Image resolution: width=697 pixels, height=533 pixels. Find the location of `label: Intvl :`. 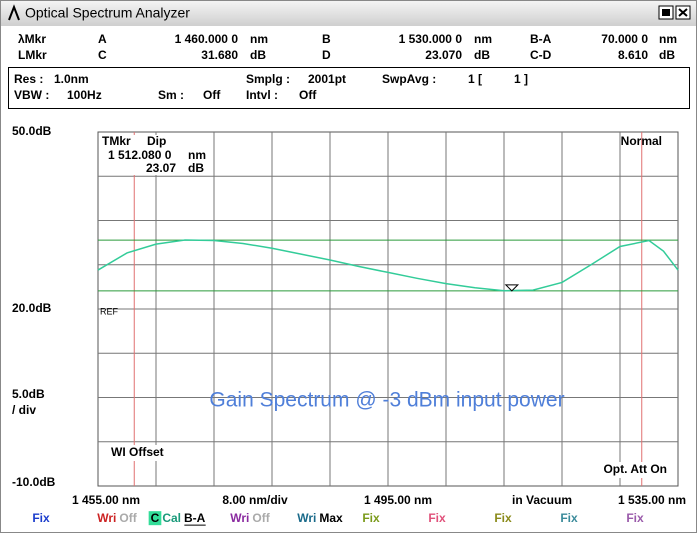

label: Intvl : is located at coordinates (262, 95).